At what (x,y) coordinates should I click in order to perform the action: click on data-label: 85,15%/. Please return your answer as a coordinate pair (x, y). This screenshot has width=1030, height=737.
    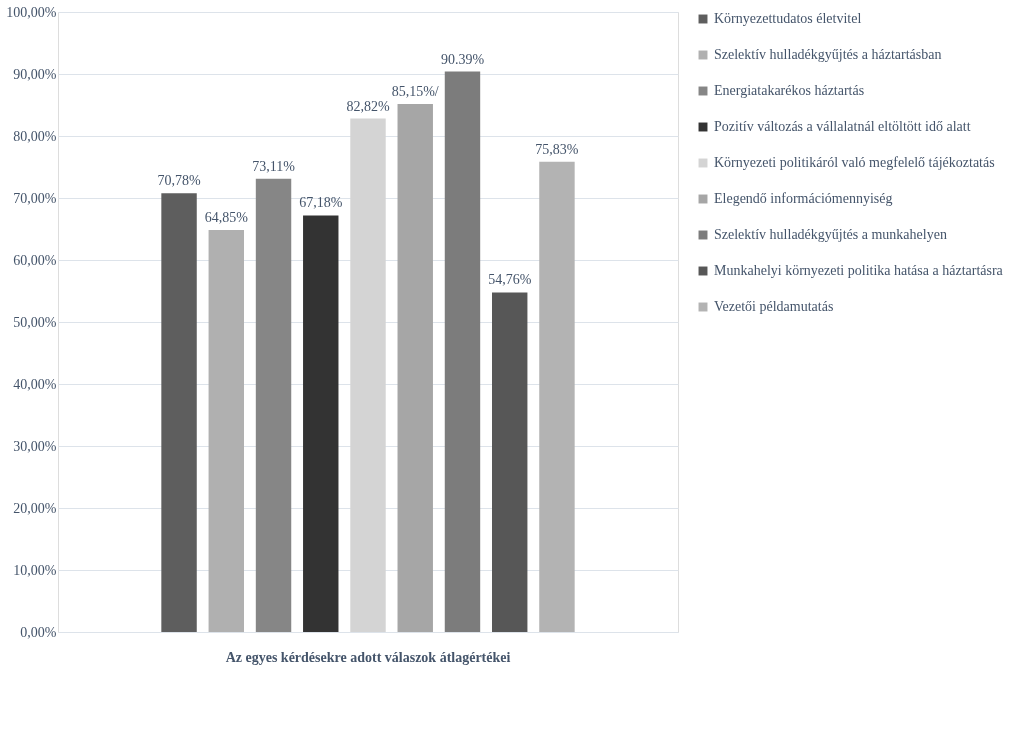
    Looking at the image, I should click on (415, 92).